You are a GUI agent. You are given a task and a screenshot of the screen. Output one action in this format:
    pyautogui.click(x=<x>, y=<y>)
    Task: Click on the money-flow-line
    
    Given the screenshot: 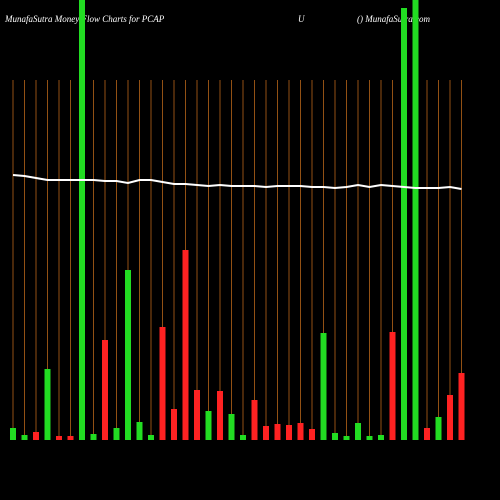 What is the action you would take?
    pyautogui.click(x=237, y=182)
    